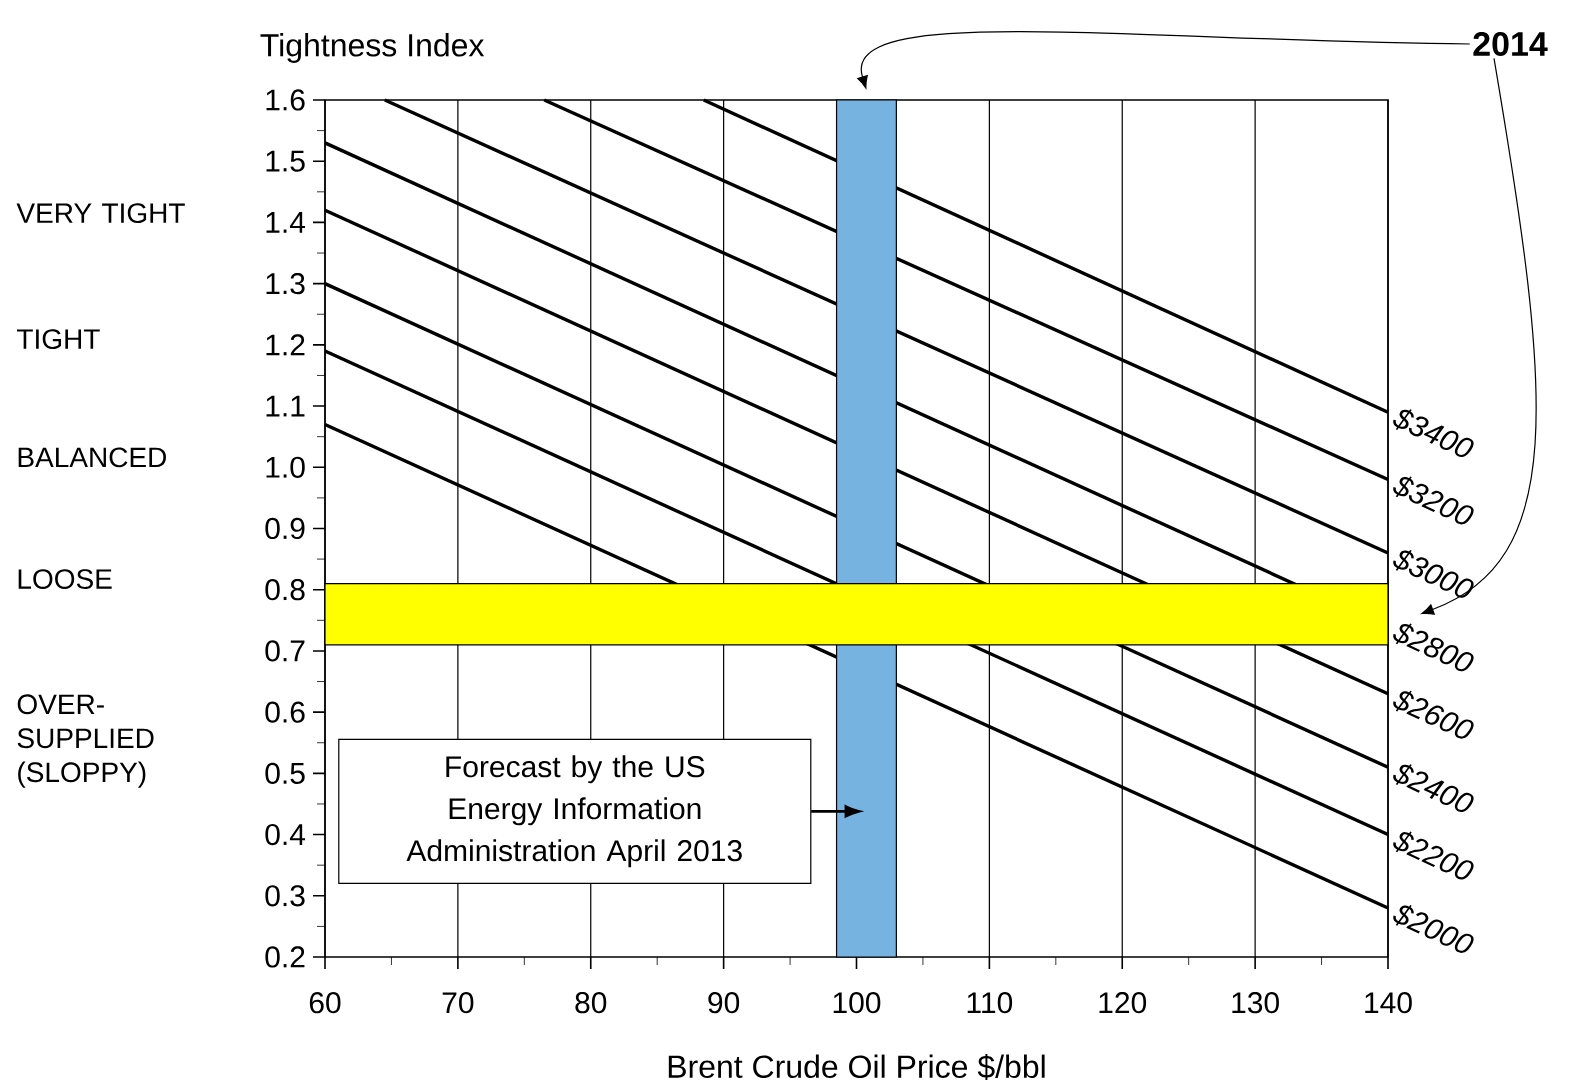 The width and height of the screenshot is (1576, 1089). I want to click on x-tick-label: 100, so click(857, 1003).